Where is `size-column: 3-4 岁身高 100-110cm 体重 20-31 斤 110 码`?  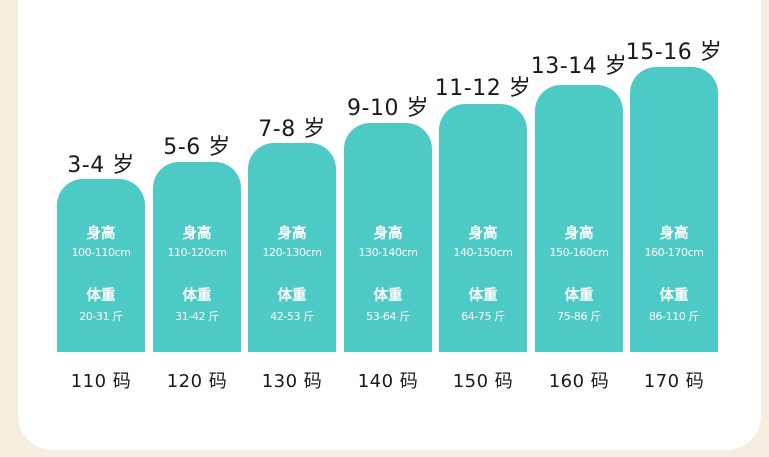 size-column: 3-4 岁身高 100-110cm 体重 20-31 斤 110 码 is located at coordinates (101, 225).